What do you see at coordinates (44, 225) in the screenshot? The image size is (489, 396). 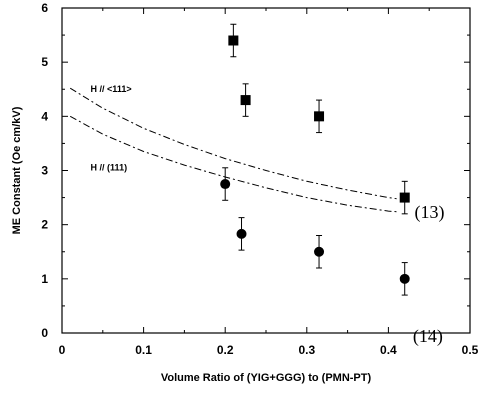 I see `y-tick-label: 2` at bounding box center [44, 225].